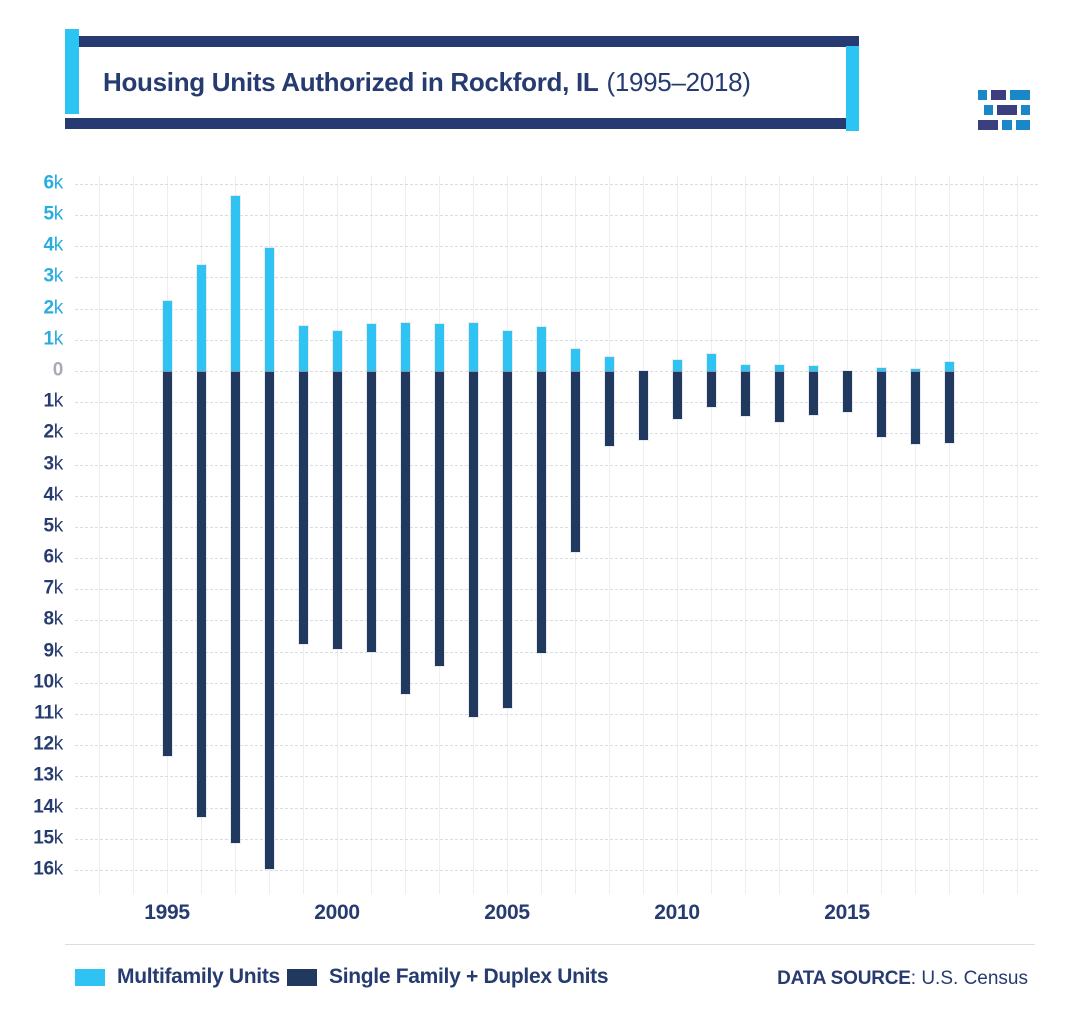 The height and width of the screenshot is (1021, 1072). Describe the element at coordinates (550, 944) in the screenshot. I see `footer-divider` at that location.